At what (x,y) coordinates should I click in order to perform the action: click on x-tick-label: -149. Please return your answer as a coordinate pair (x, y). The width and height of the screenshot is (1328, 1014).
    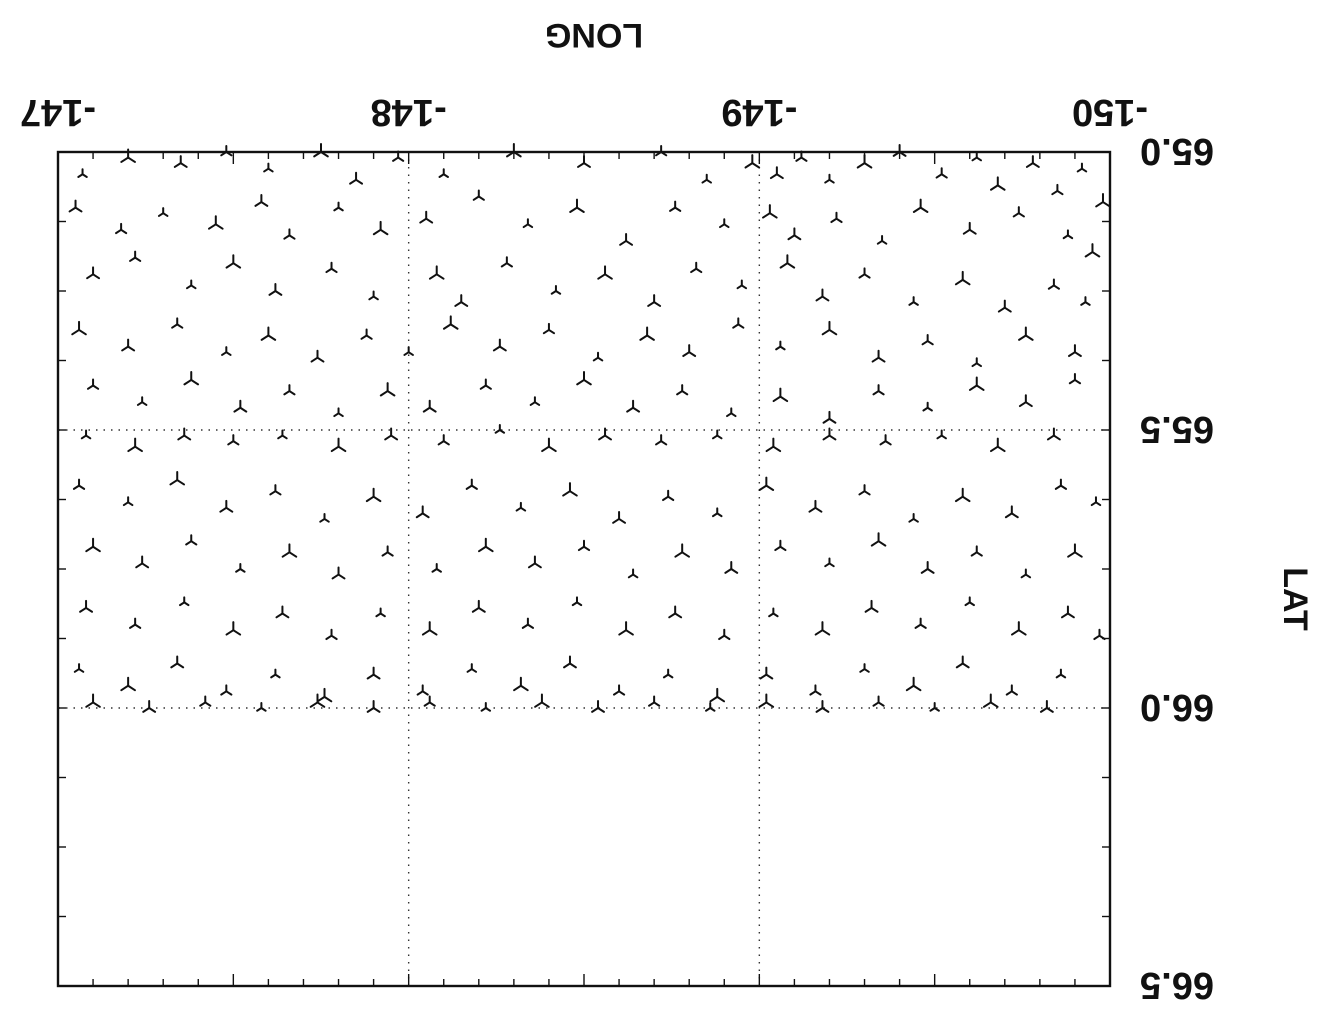
    Looking at the image, I should click on (759, 112).